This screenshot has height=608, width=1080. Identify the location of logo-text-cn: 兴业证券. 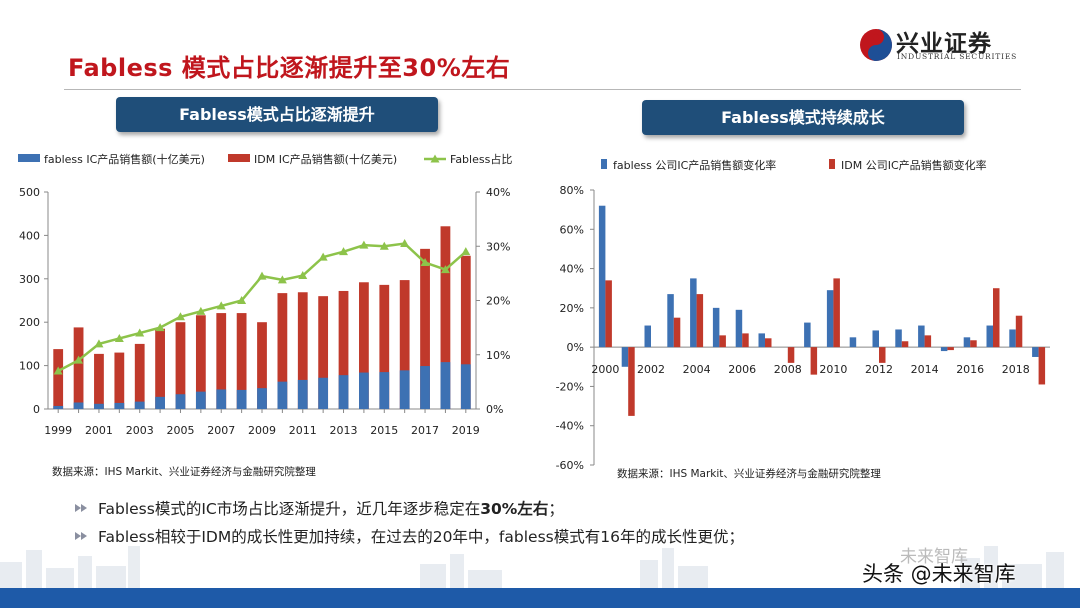
(944, 43).